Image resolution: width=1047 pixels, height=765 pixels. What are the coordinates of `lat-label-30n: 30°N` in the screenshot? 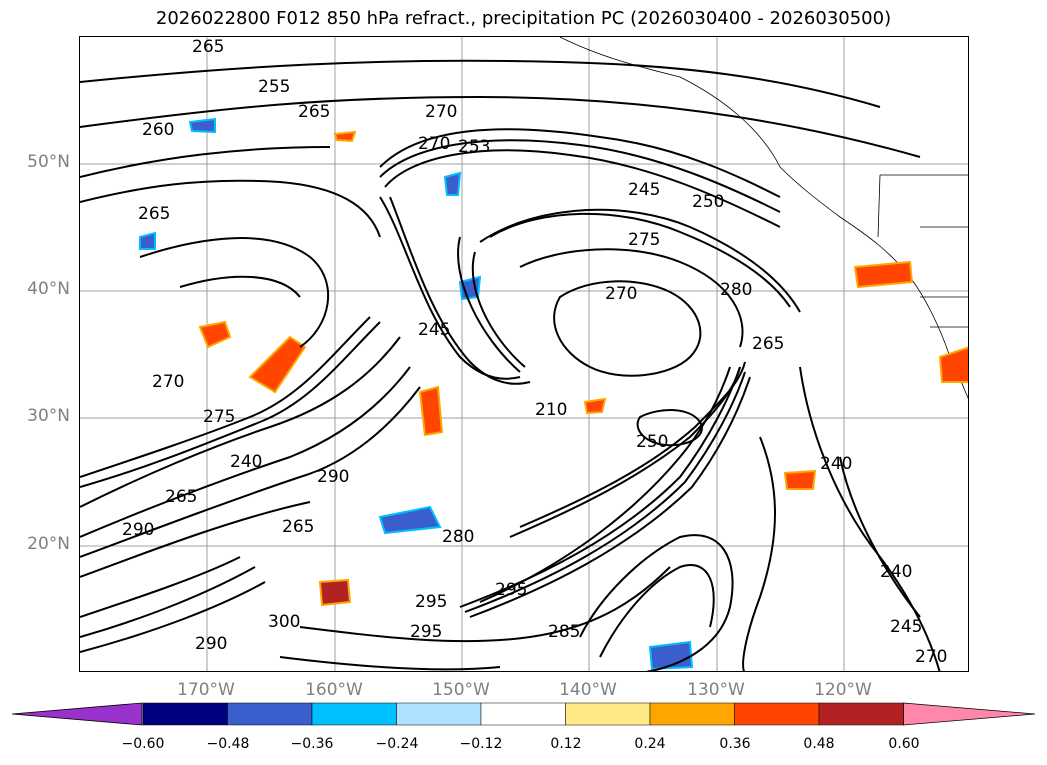 It's located at (48, 416).